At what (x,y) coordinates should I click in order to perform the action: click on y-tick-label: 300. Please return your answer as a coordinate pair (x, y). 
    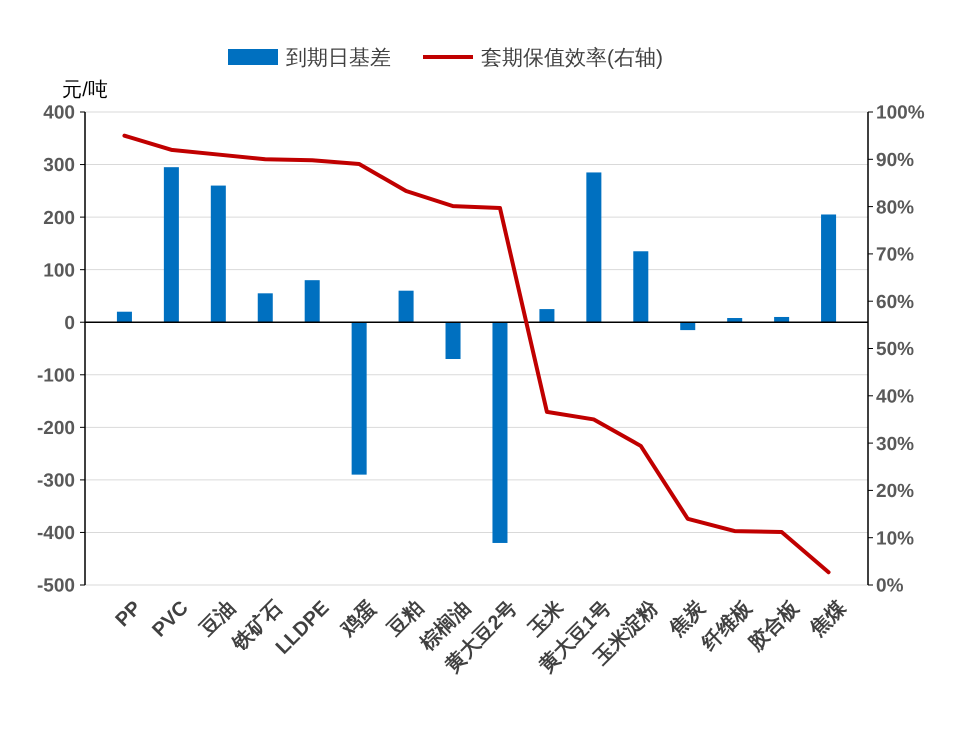
    Looking at the image, I should click on (59, 165).